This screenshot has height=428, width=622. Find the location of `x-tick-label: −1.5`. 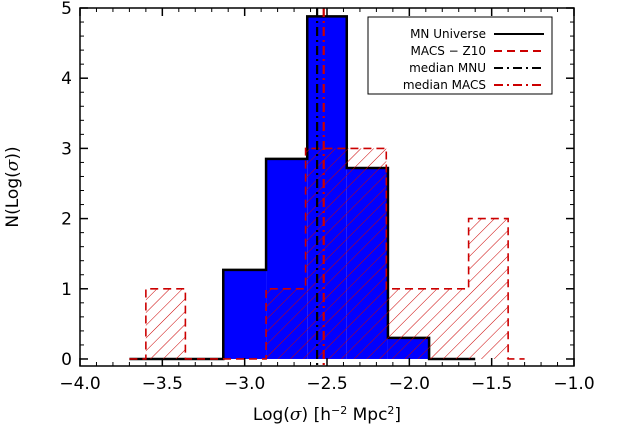

x-tick-label: −1.5 is located at coordinates (491, 384).